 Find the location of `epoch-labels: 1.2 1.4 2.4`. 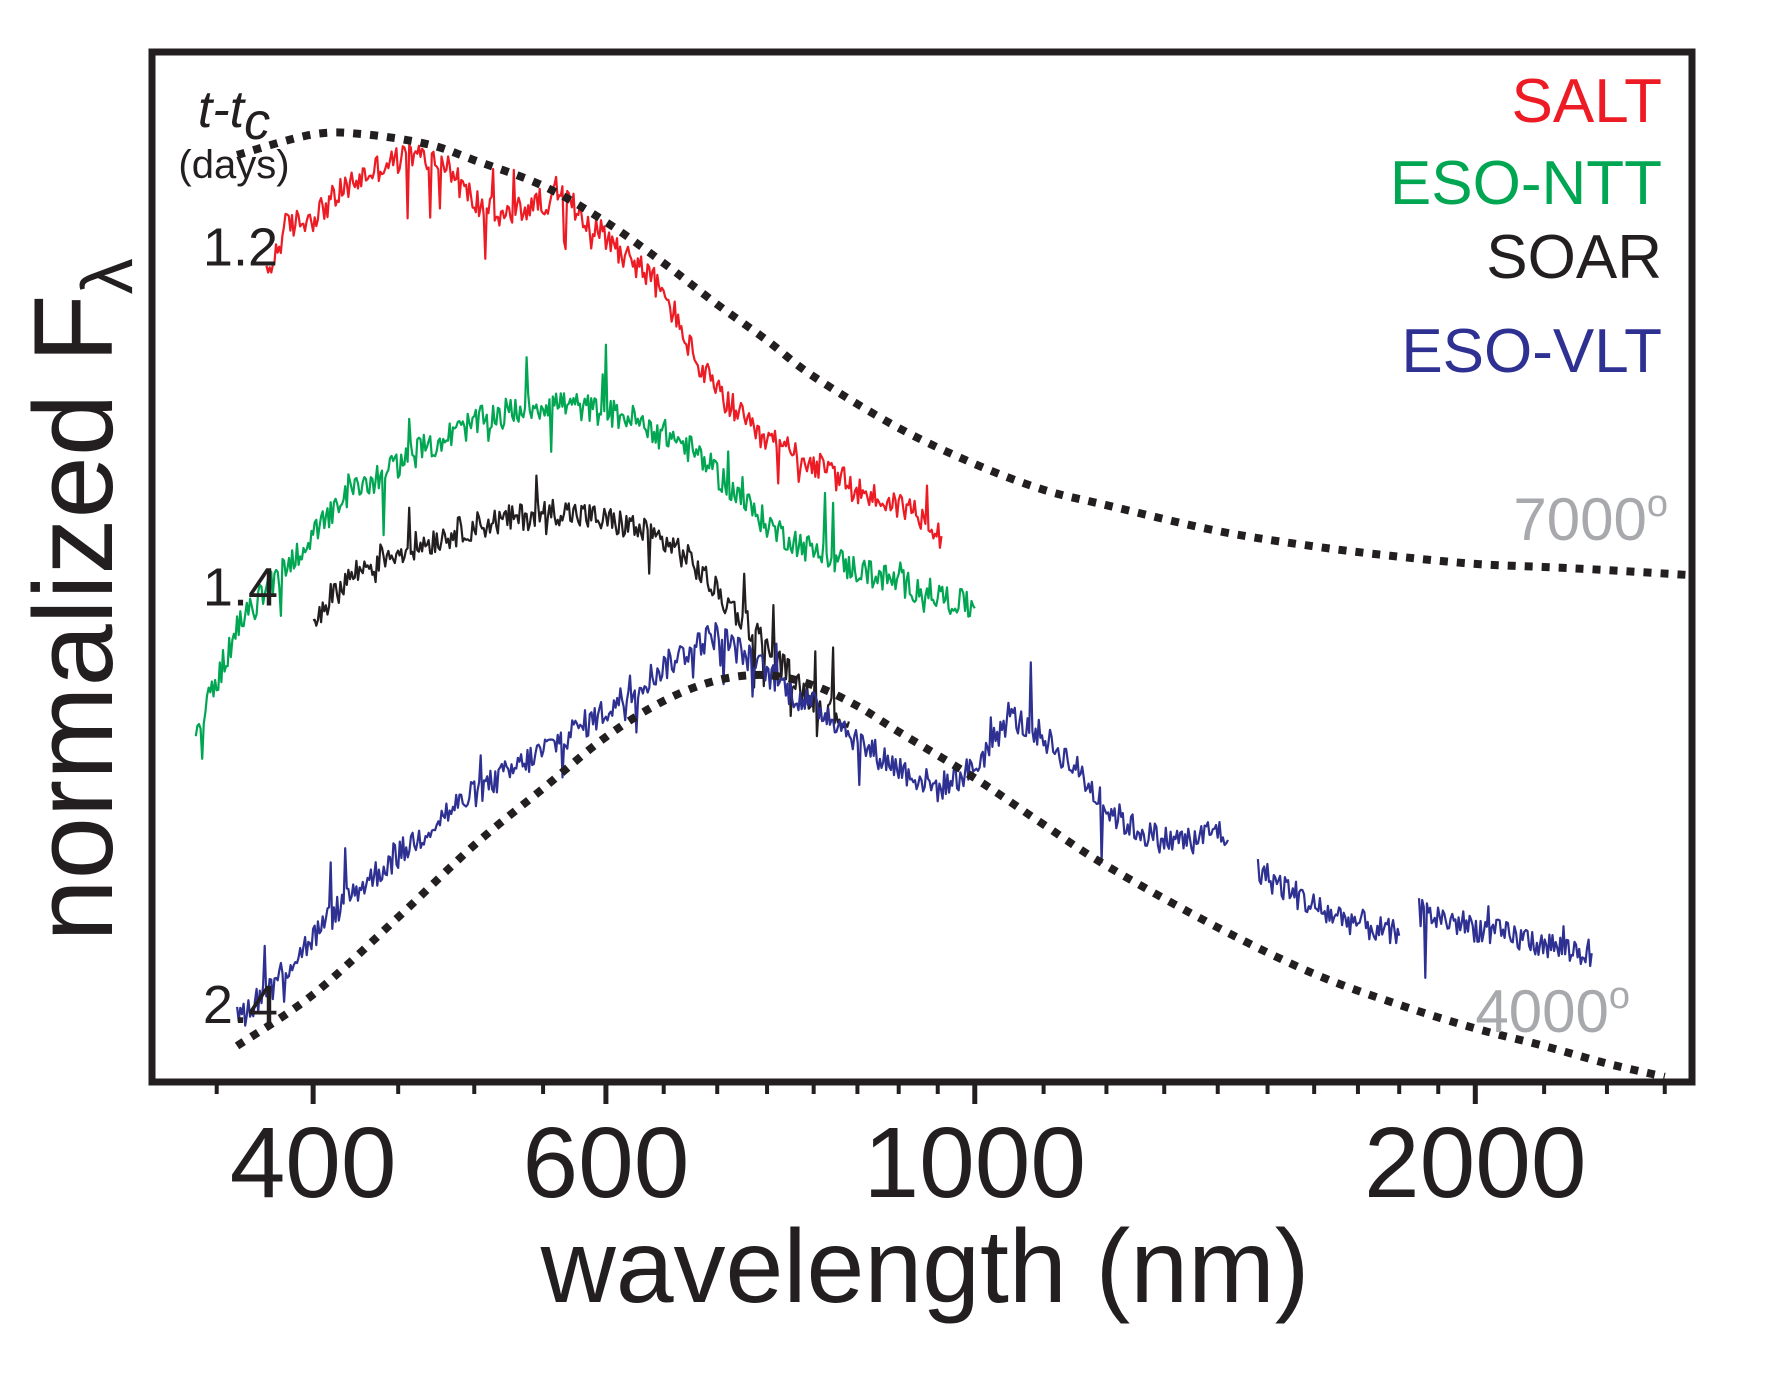

epoch-labels: 1.2 1.4 2.4 is located at coordinates (240, 626).